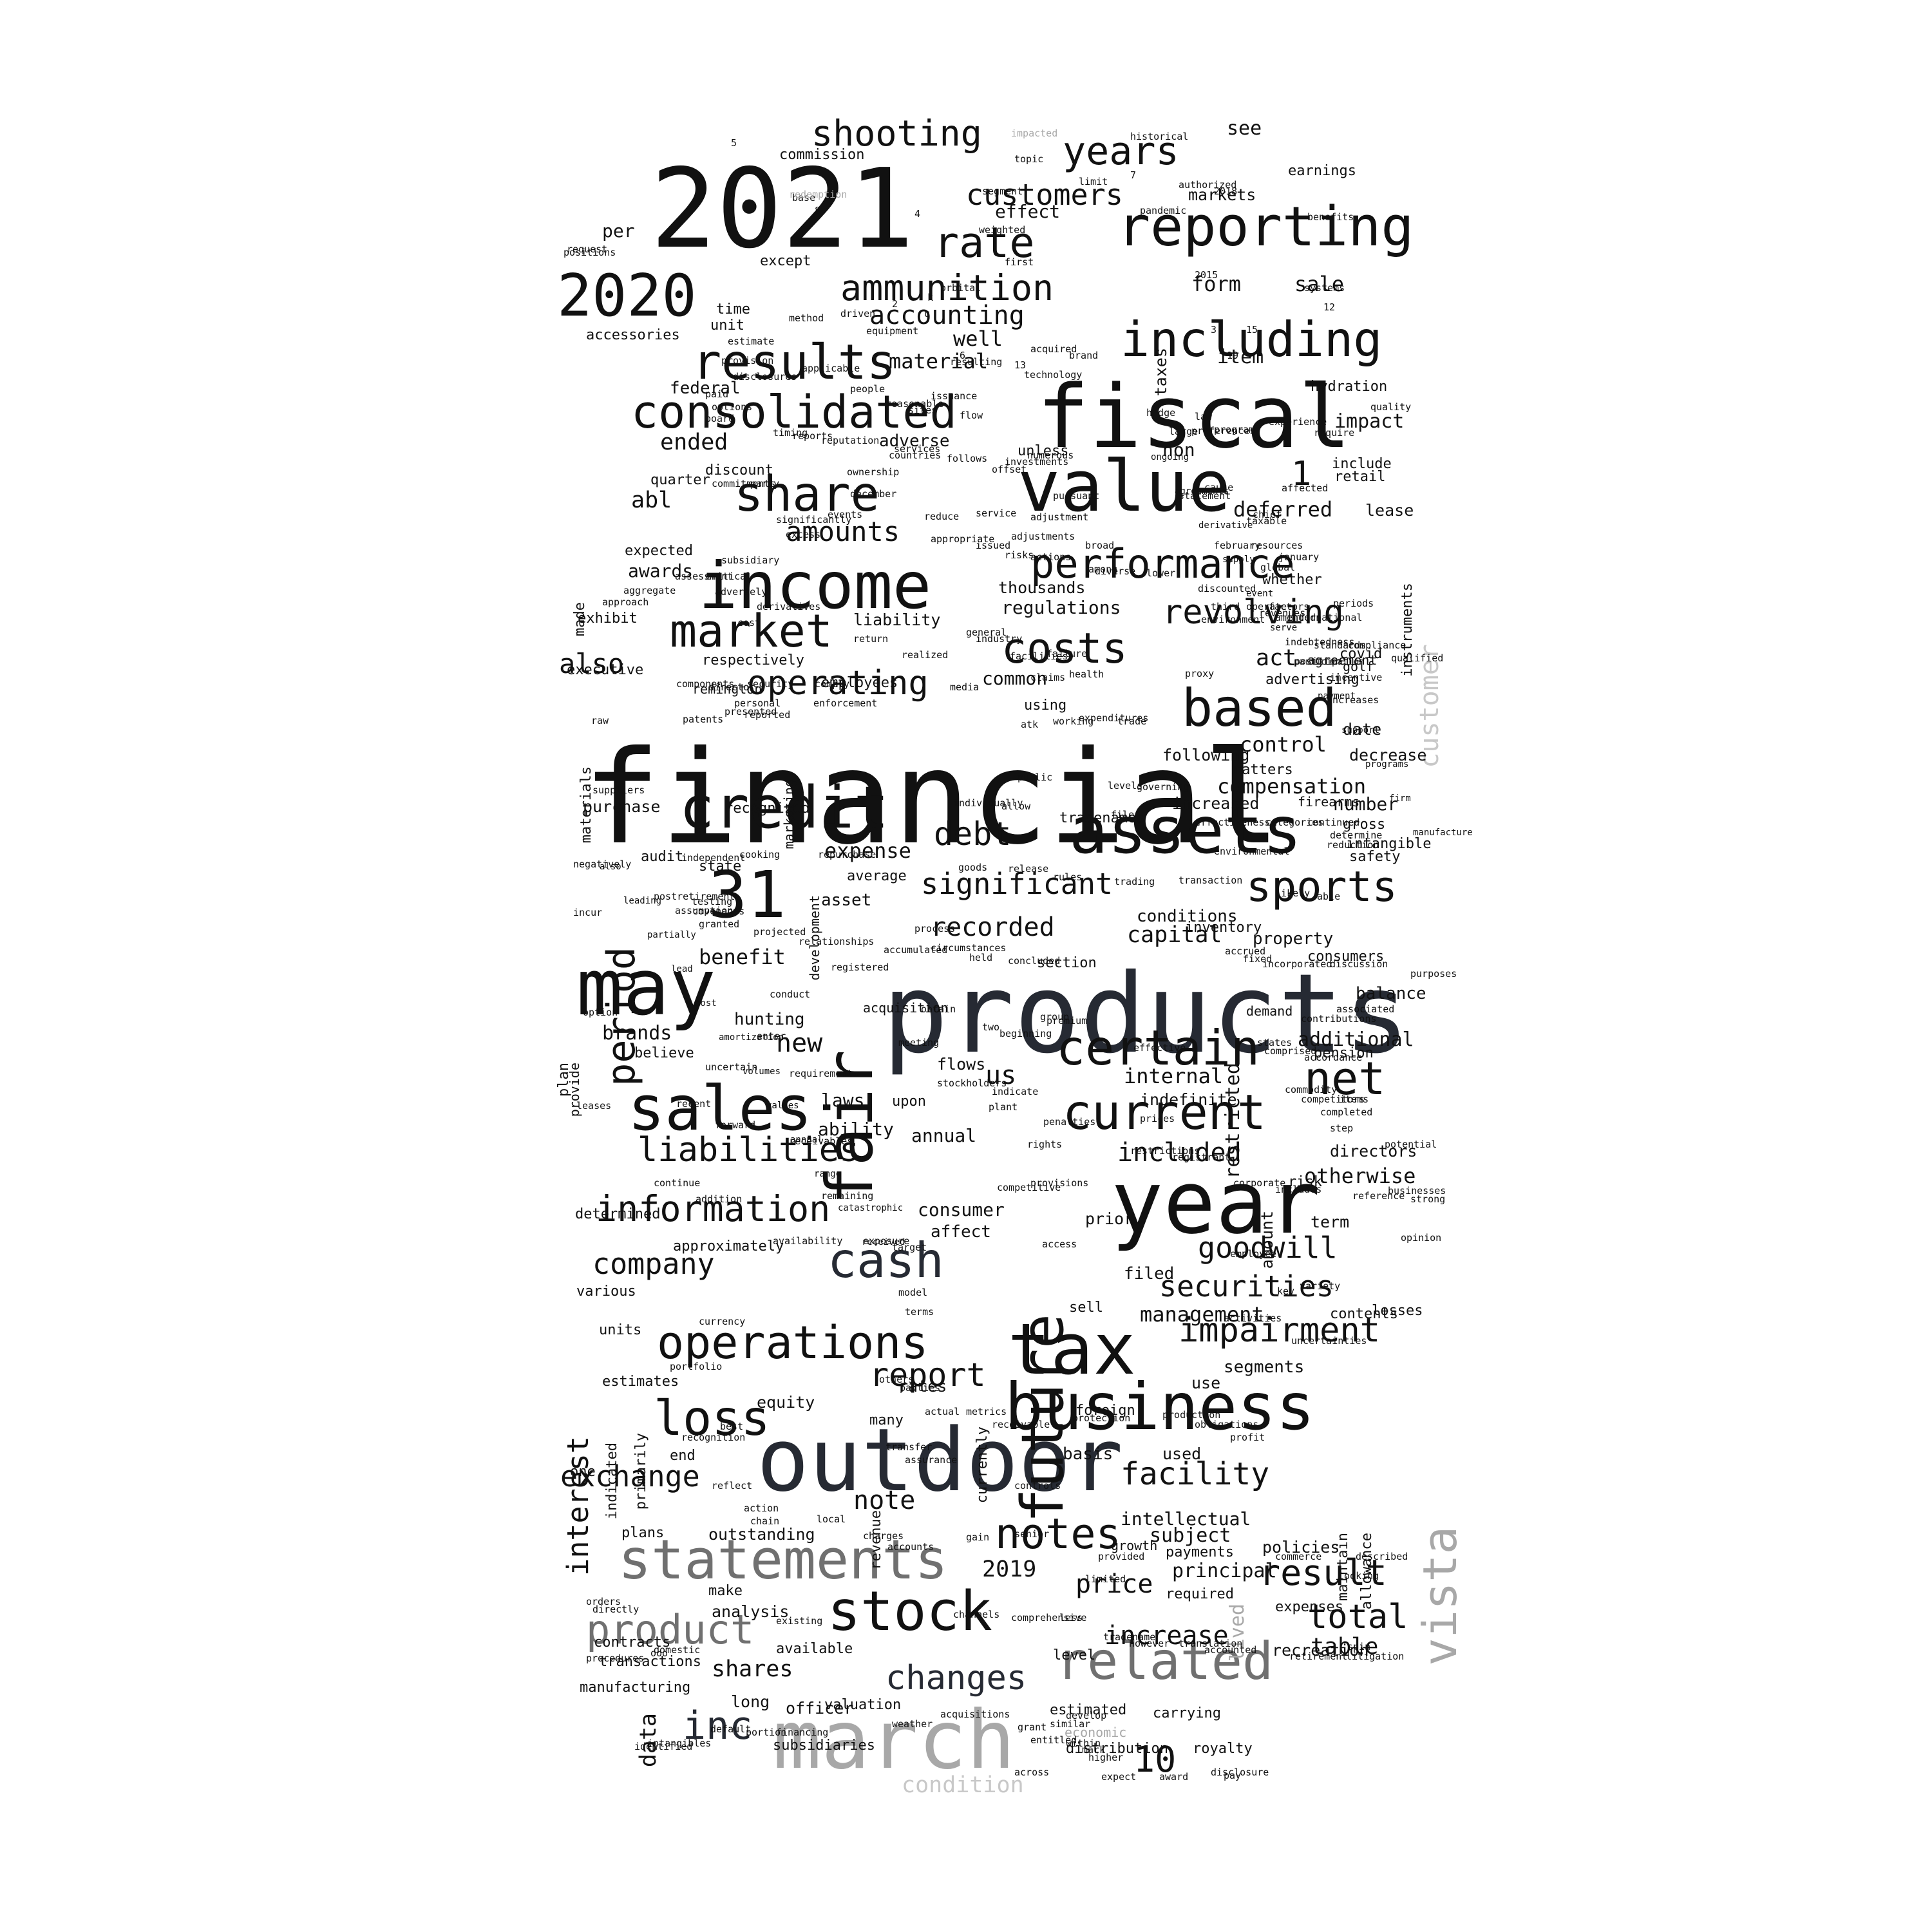  What do you see at coordinates (1238, 559) in the screenshot?
I see `cloud-word: supply` at bounding box center [1238, 559].